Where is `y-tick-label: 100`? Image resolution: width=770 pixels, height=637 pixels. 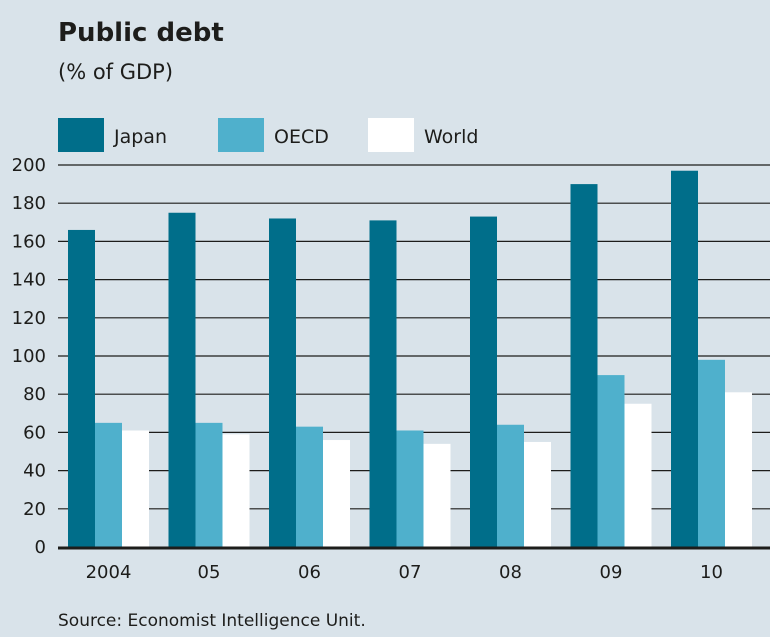
y-tick-label: 100 is located at coordinates (29, 356).